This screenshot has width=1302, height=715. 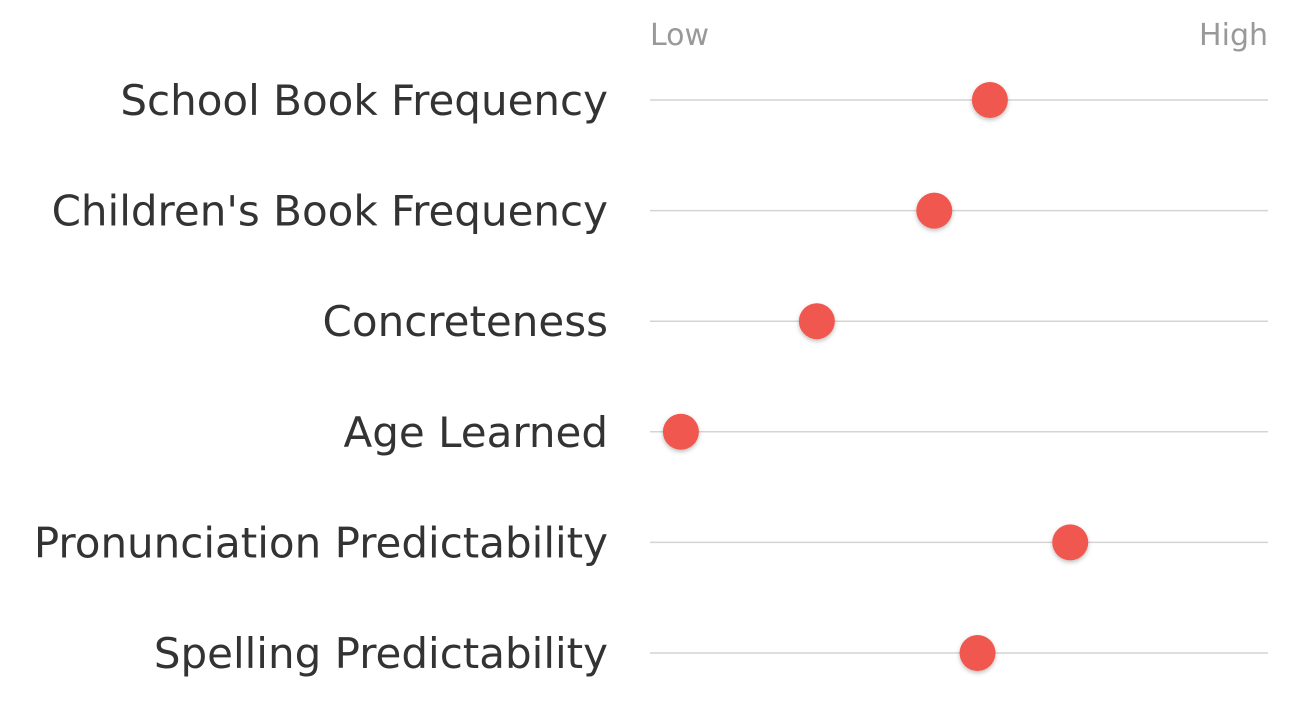 What do you see at coordinates (465, 321) in the screenshot?
I see `row-label: Concreteness` at bounding box center [465, 321].